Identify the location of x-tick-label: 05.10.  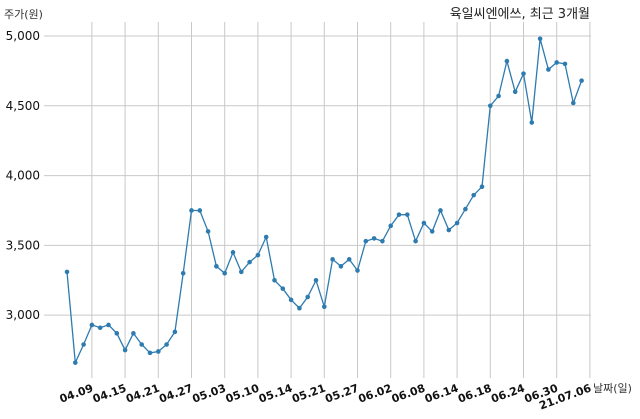
(242, 393).